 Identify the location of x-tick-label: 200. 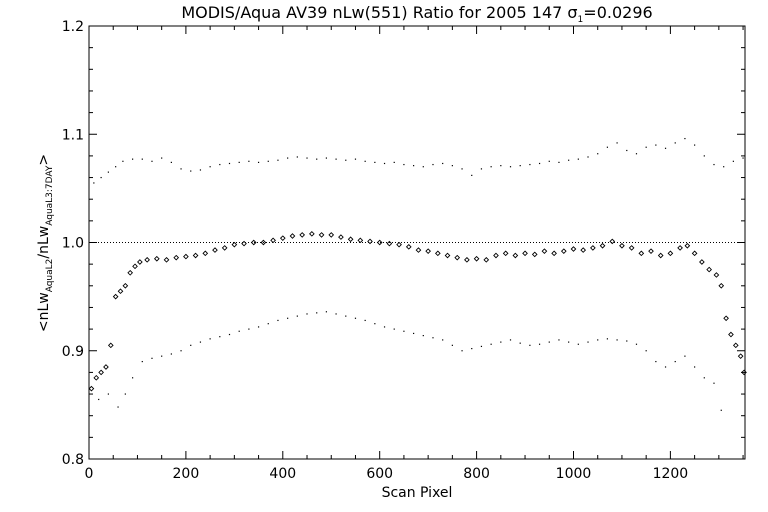
(186, 474).